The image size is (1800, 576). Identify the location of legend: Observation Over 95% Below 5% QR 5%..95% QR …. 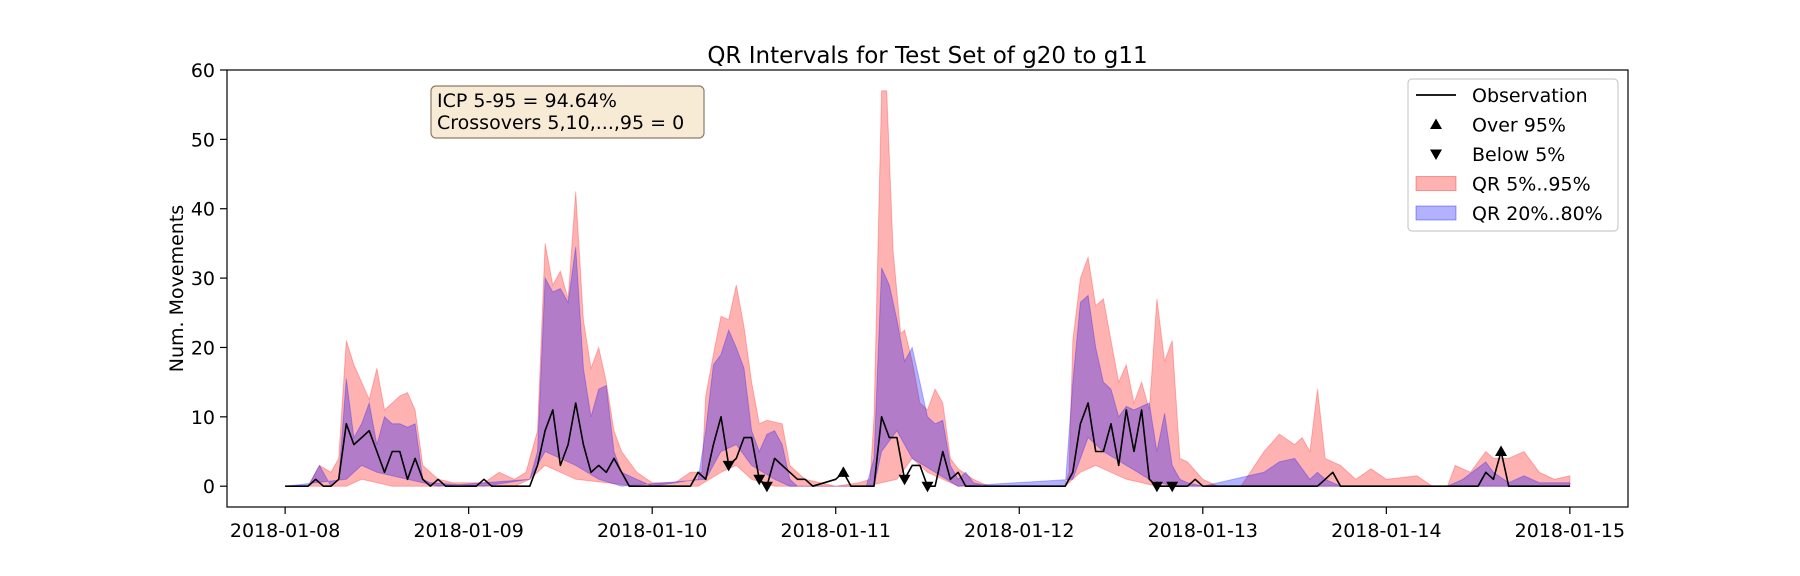
(1513, 155).